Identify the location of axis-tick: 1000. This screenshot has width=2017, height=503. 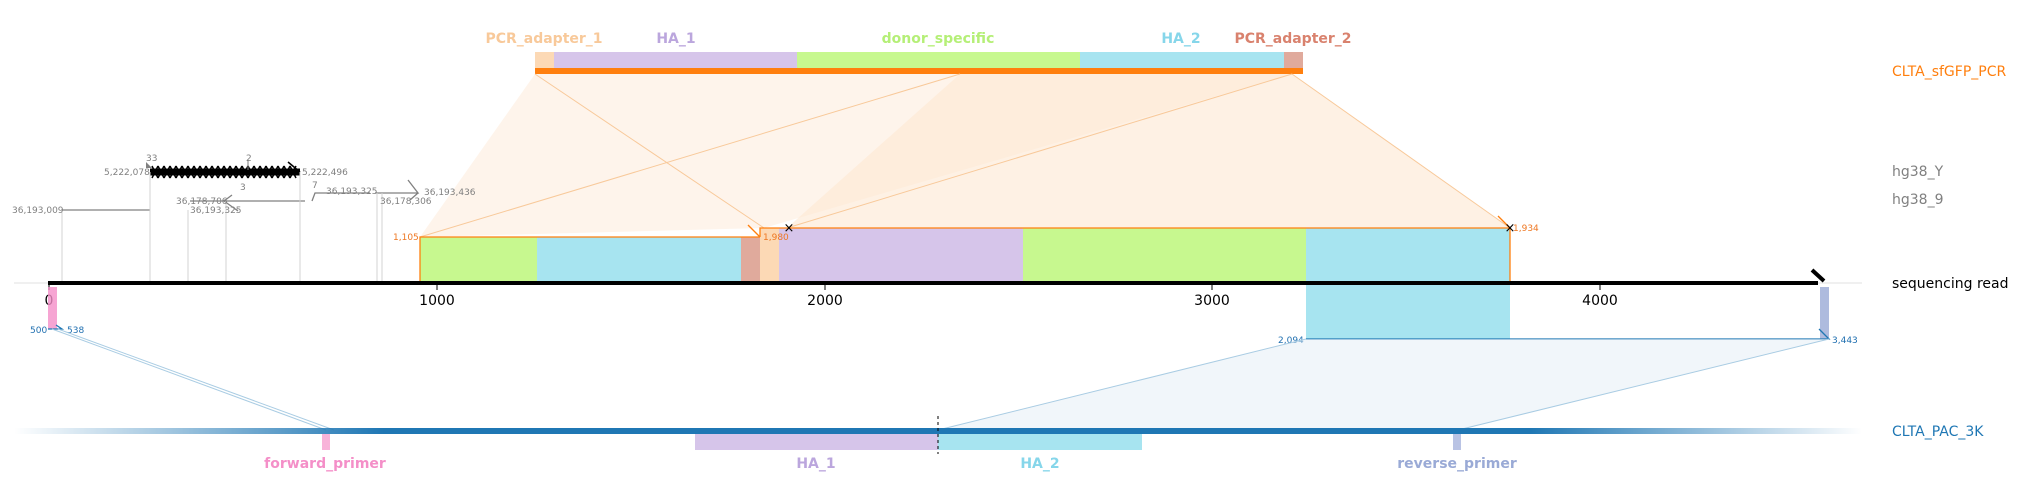
(437, 301).